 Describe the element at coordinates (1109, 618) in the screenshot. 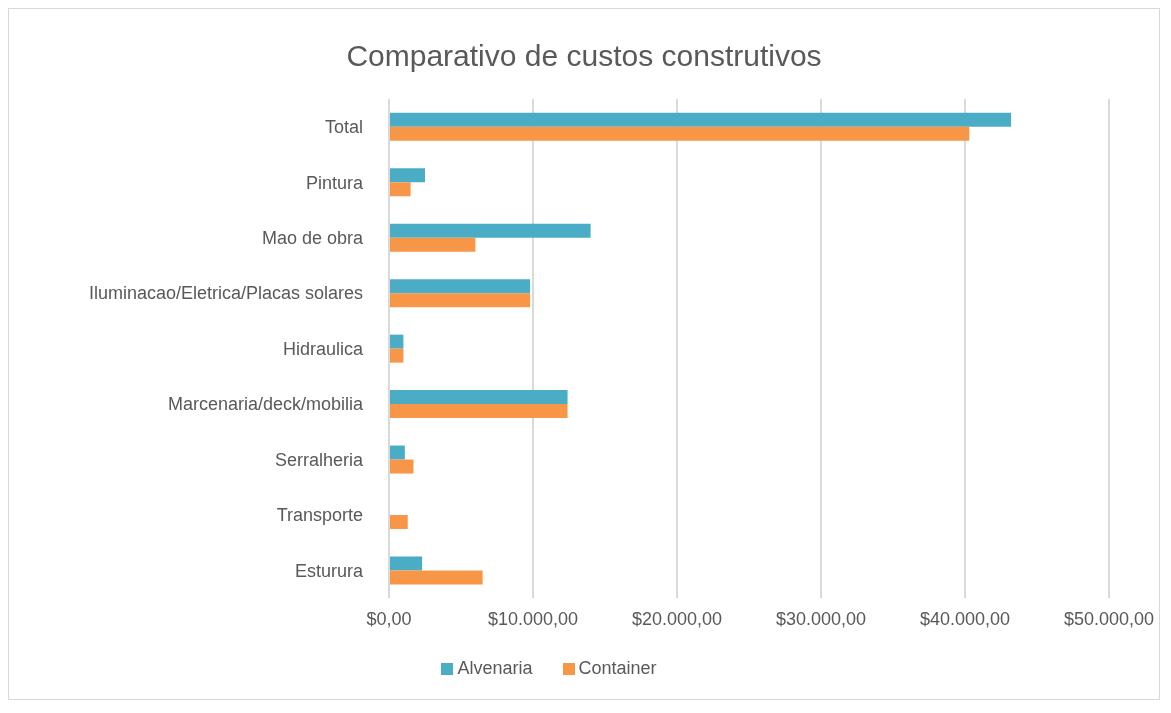

I see `x-tick-label: $50.000,00` at that location.